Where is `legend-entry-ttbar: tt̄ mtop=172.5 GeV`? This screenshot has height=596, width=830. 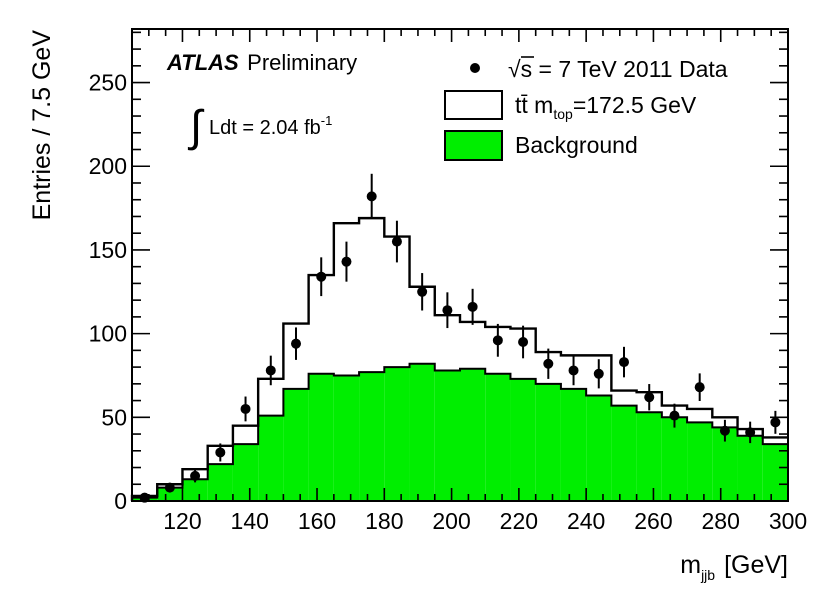
legend-entry-ttbar: tt̄ mtop=172.5 GeV is located at coordinates (570, 106).